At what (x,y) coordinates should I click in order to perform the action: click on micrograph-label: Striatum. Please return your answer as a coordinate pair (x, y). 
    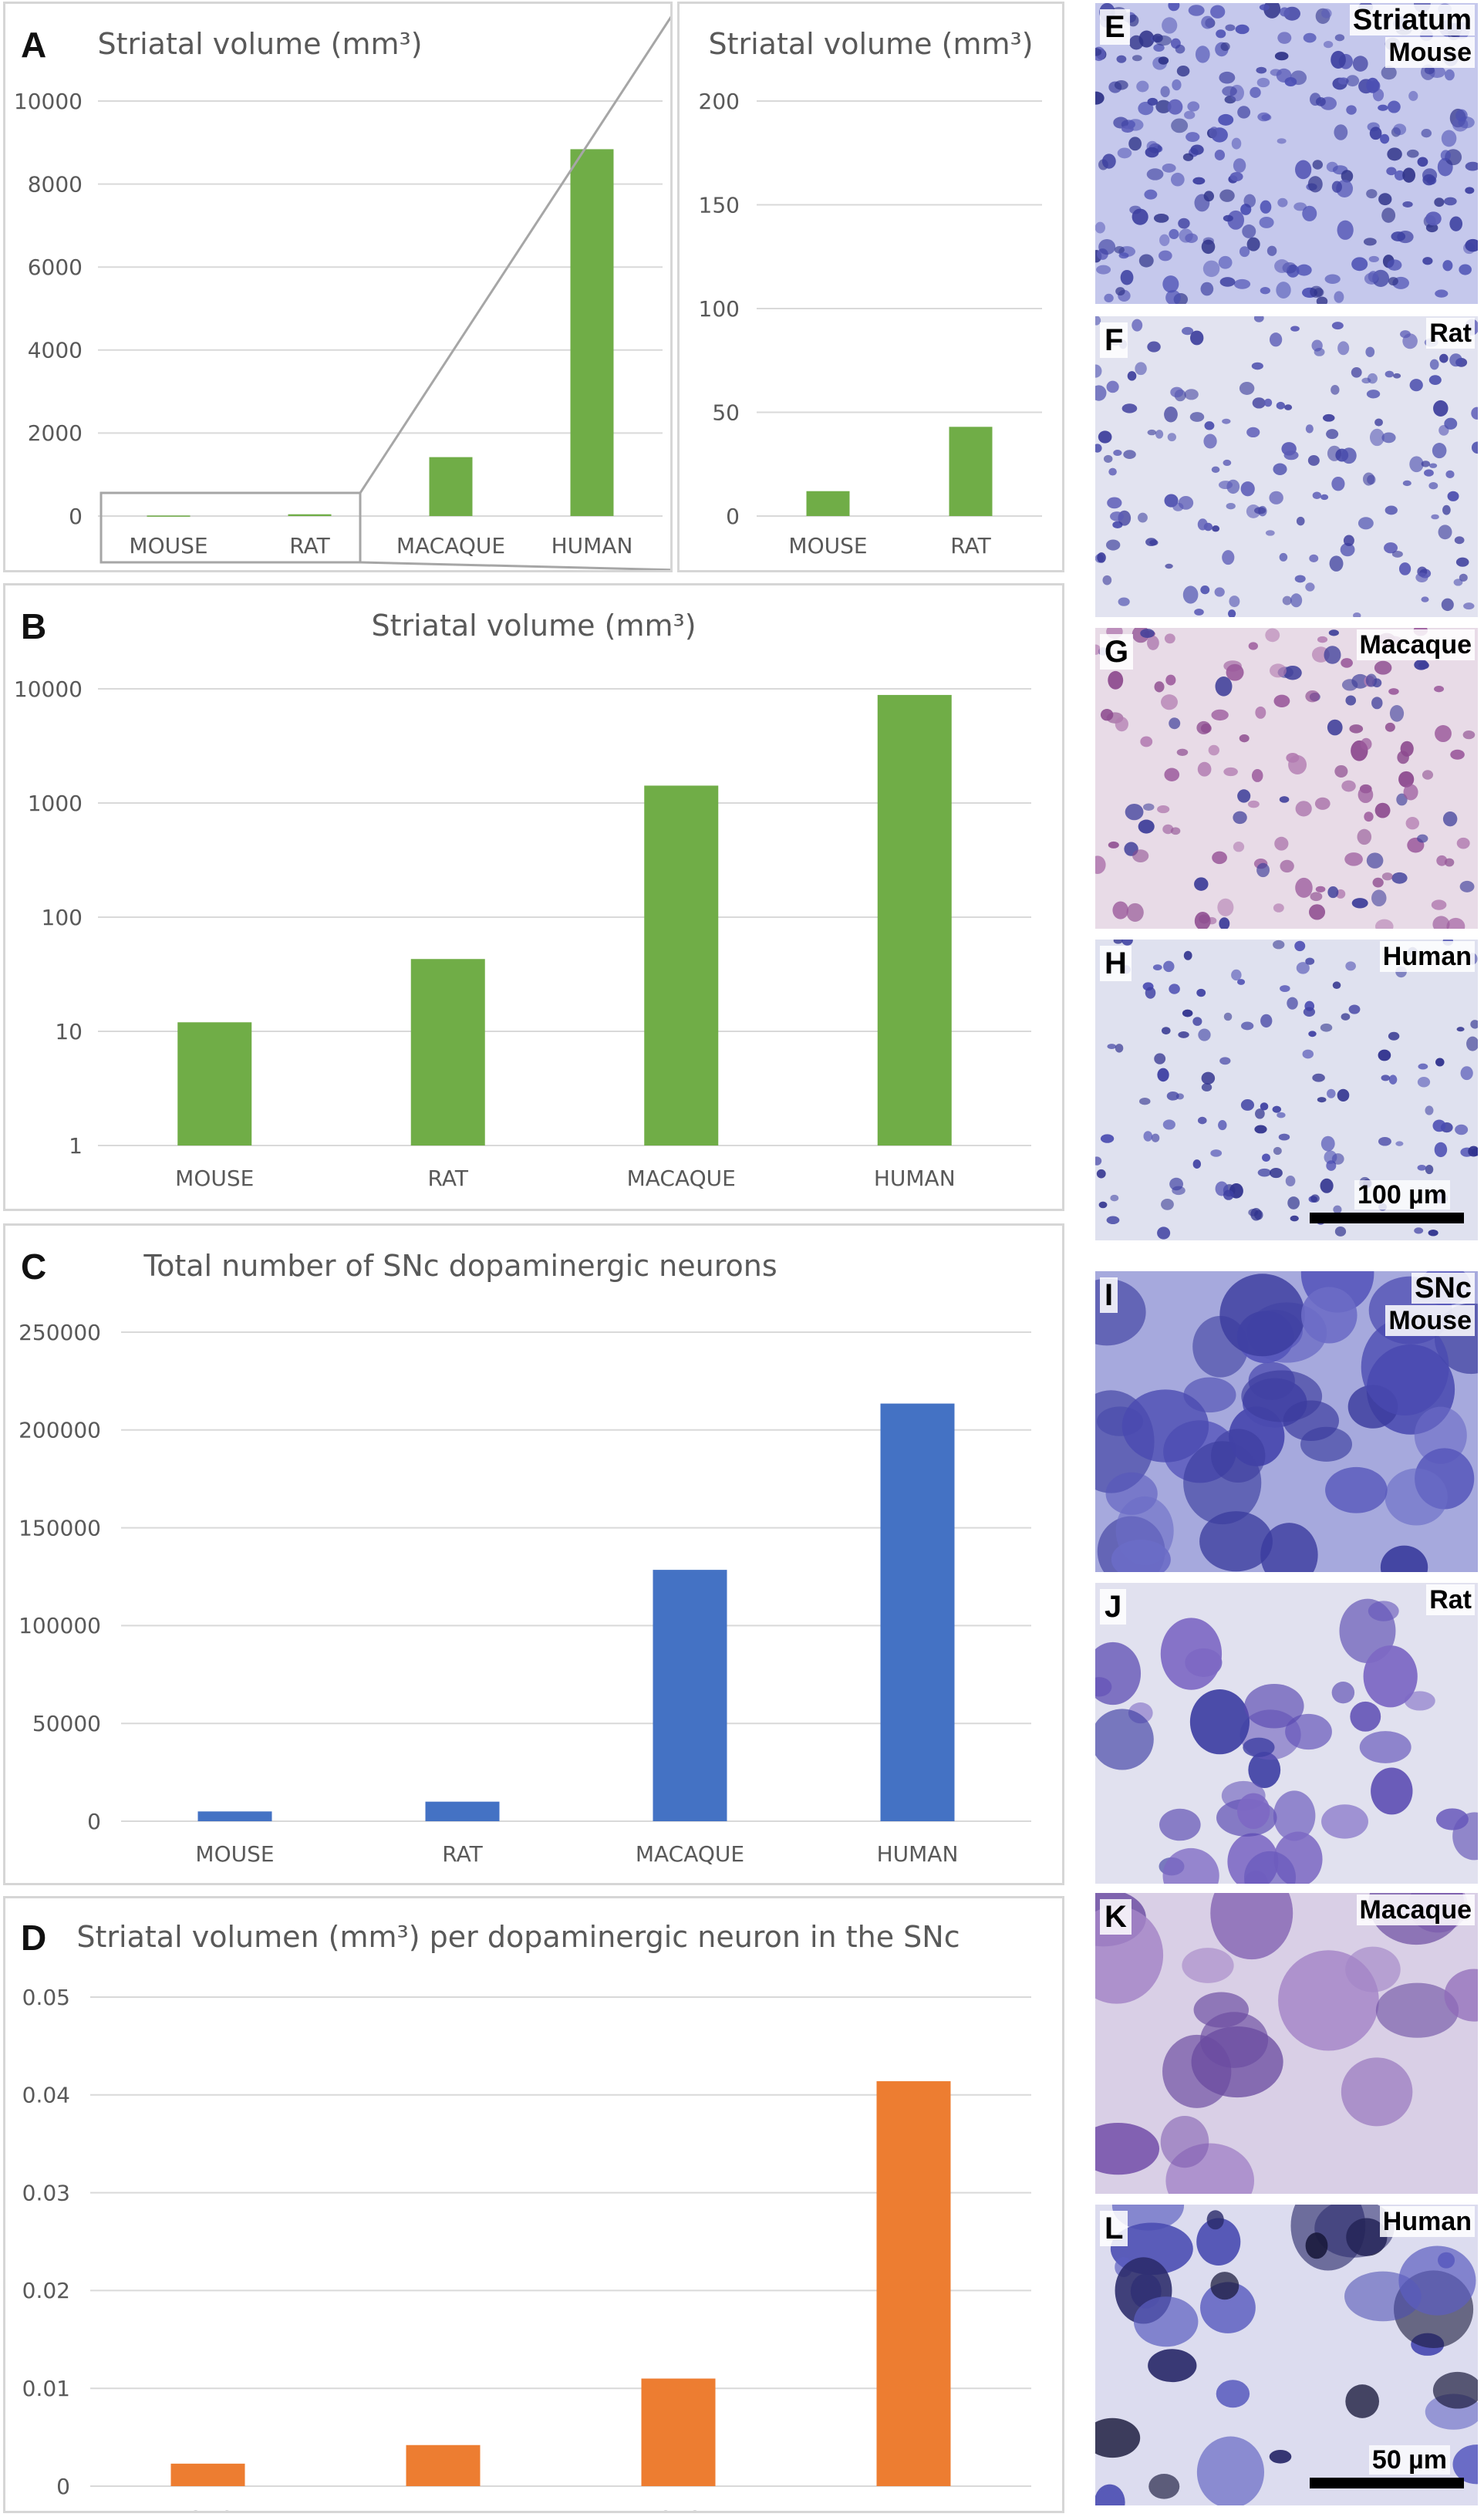
    Looking at the image, I should click on (1412, 20).